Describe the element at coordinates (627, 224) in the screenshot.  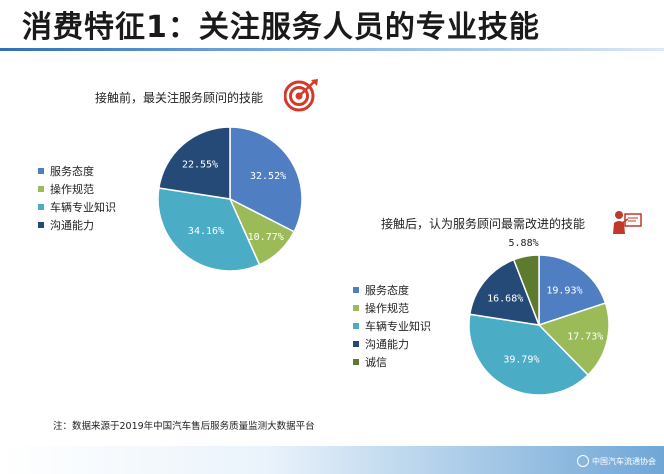
I see `presenter-icon` at that location.